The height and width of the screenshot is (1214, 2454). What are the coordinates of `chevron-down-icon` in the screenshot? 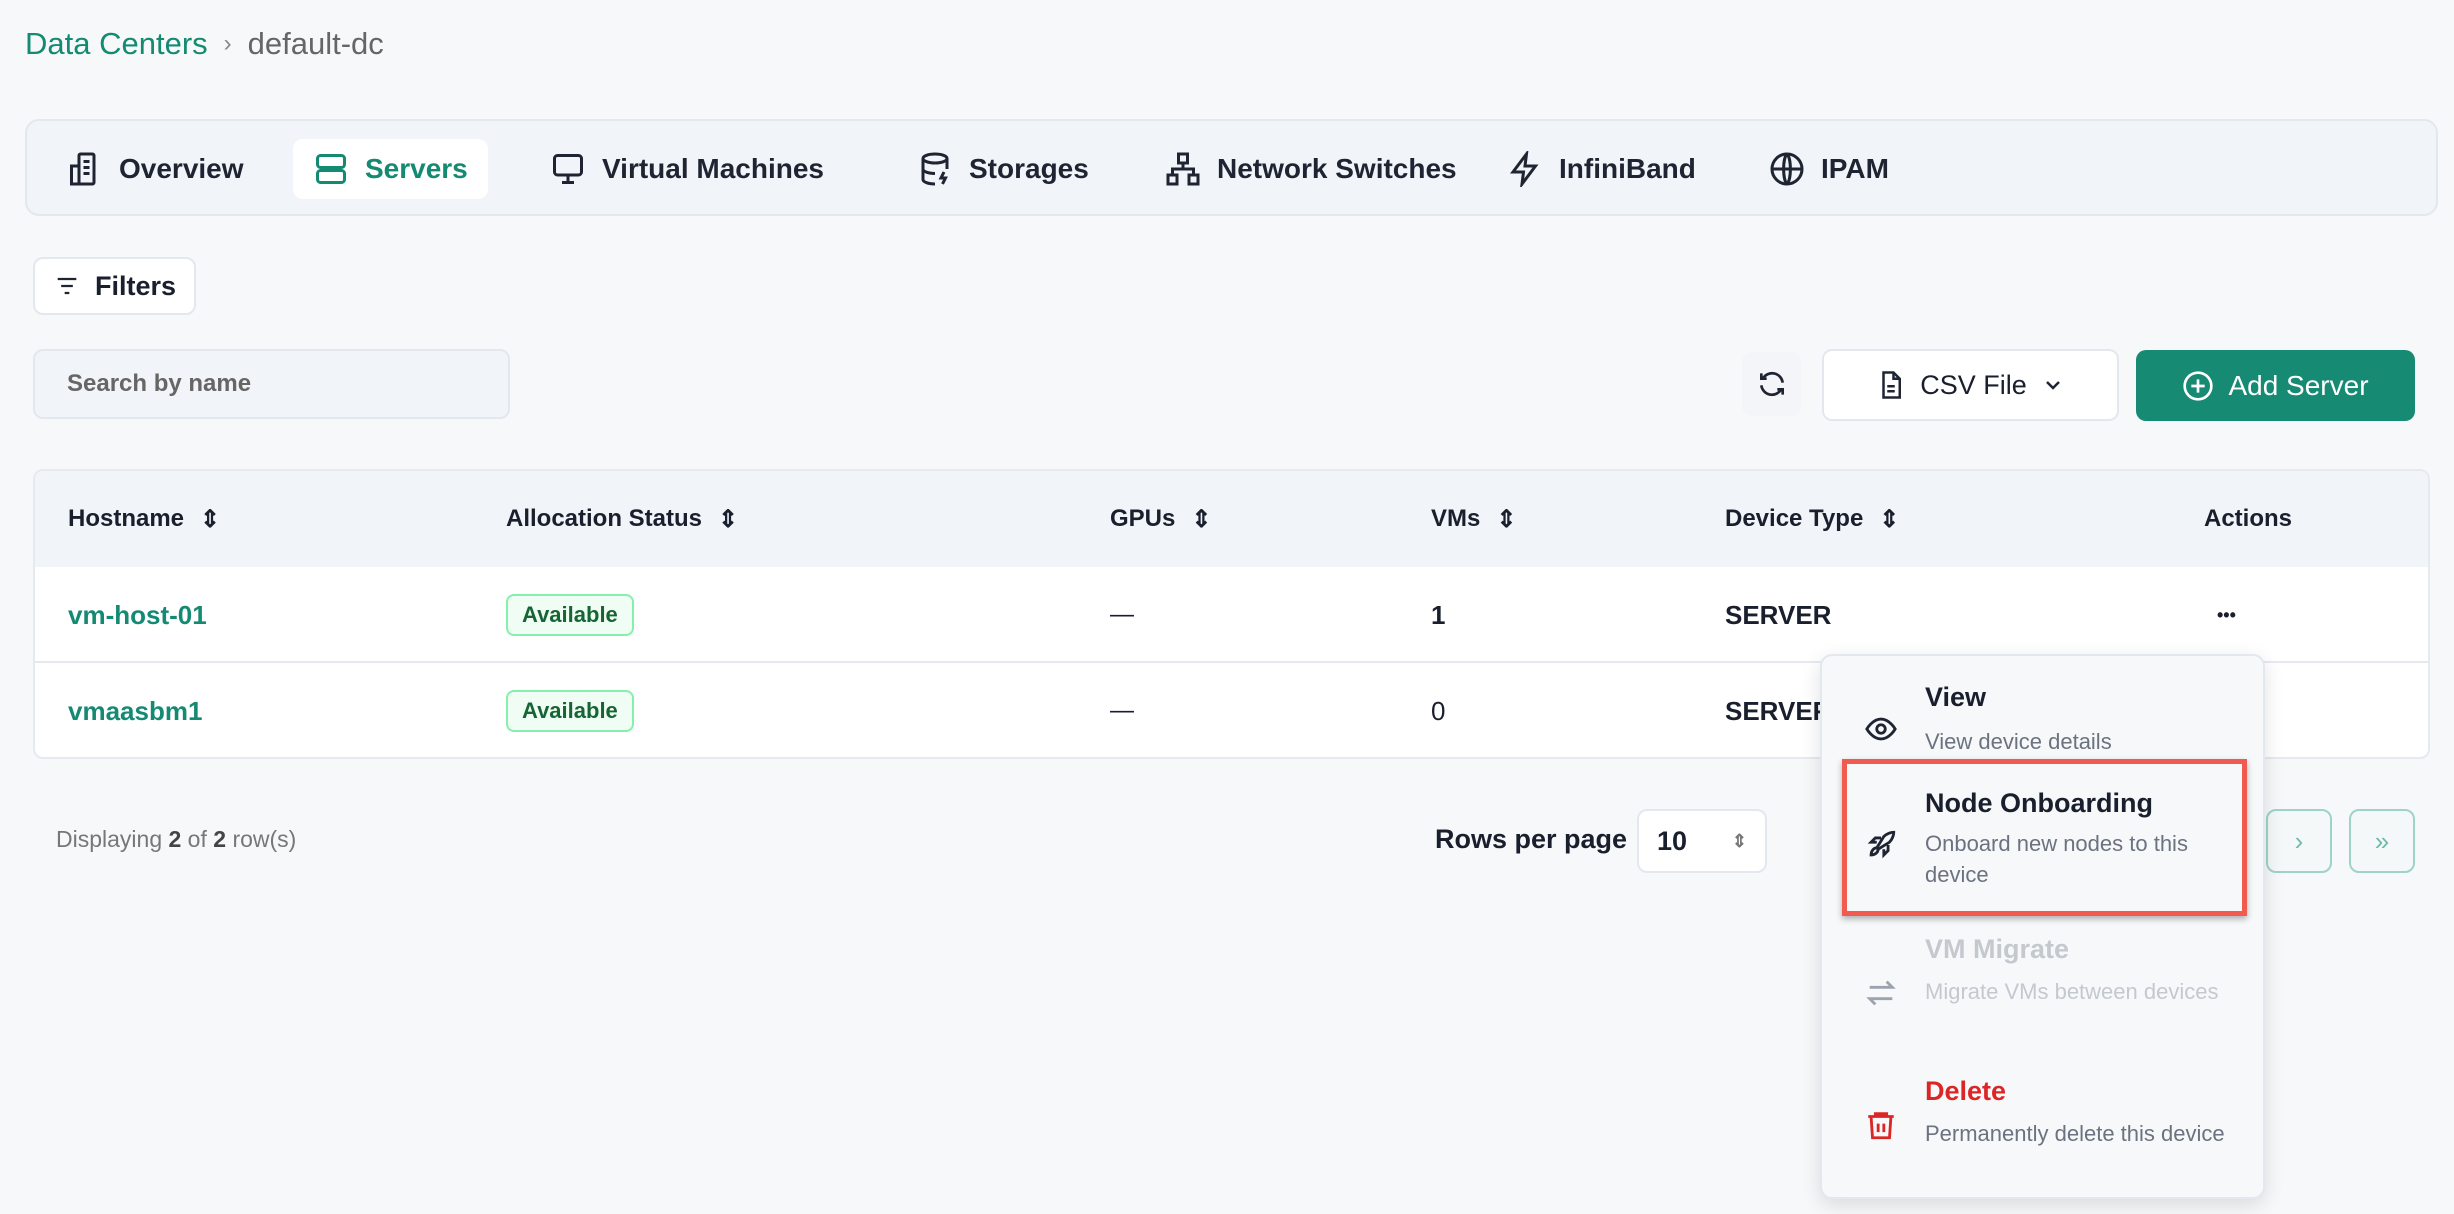 It's located at (2052, 385).